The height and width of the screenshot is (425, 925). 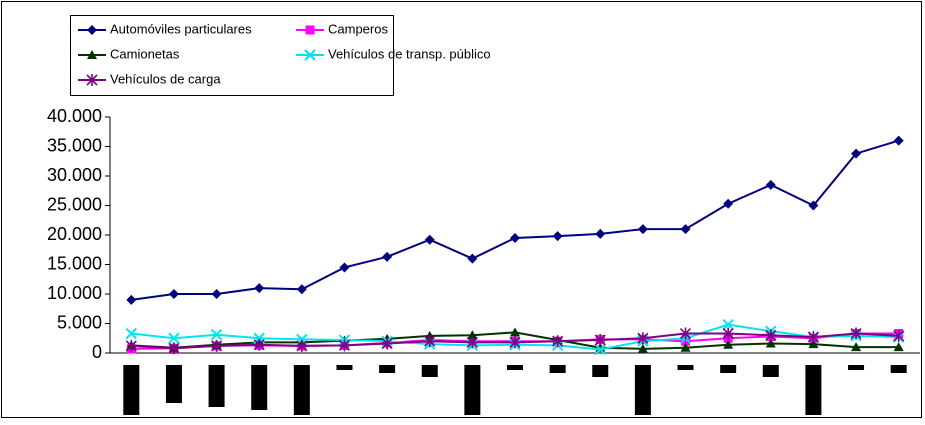 I want to click on y-tick-label: 0, so click(x=97, y=352).